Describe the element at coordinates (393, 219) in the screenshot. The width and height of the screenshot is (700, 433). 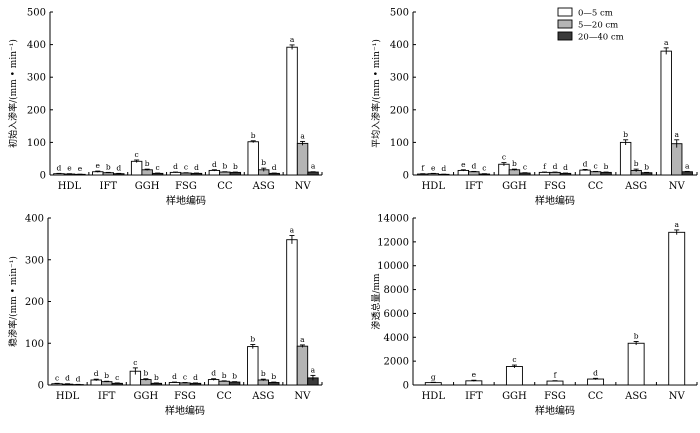
I see `y-tick-label: 14000` at that location.